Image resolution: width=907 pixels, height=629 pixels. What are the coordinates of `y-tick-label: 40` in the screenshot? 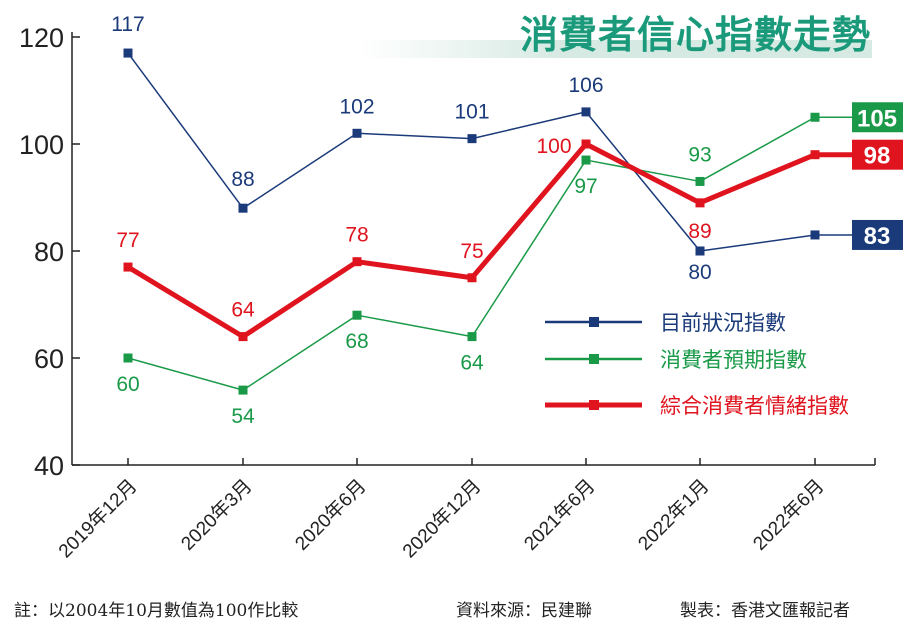 It's located at (49, 466).